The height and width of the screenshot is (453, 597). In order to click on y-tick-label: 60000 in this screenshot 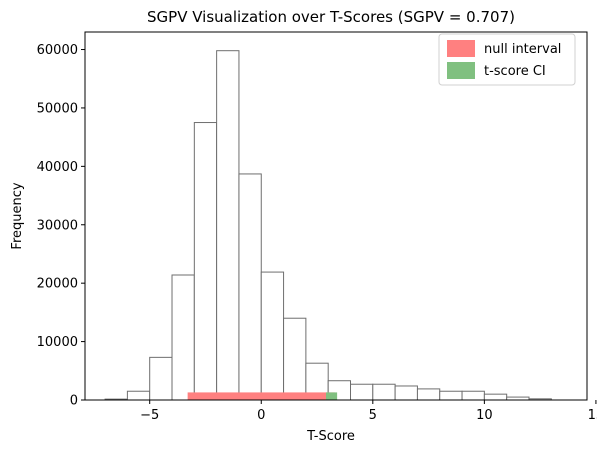, I will do `click(57, 50)`.